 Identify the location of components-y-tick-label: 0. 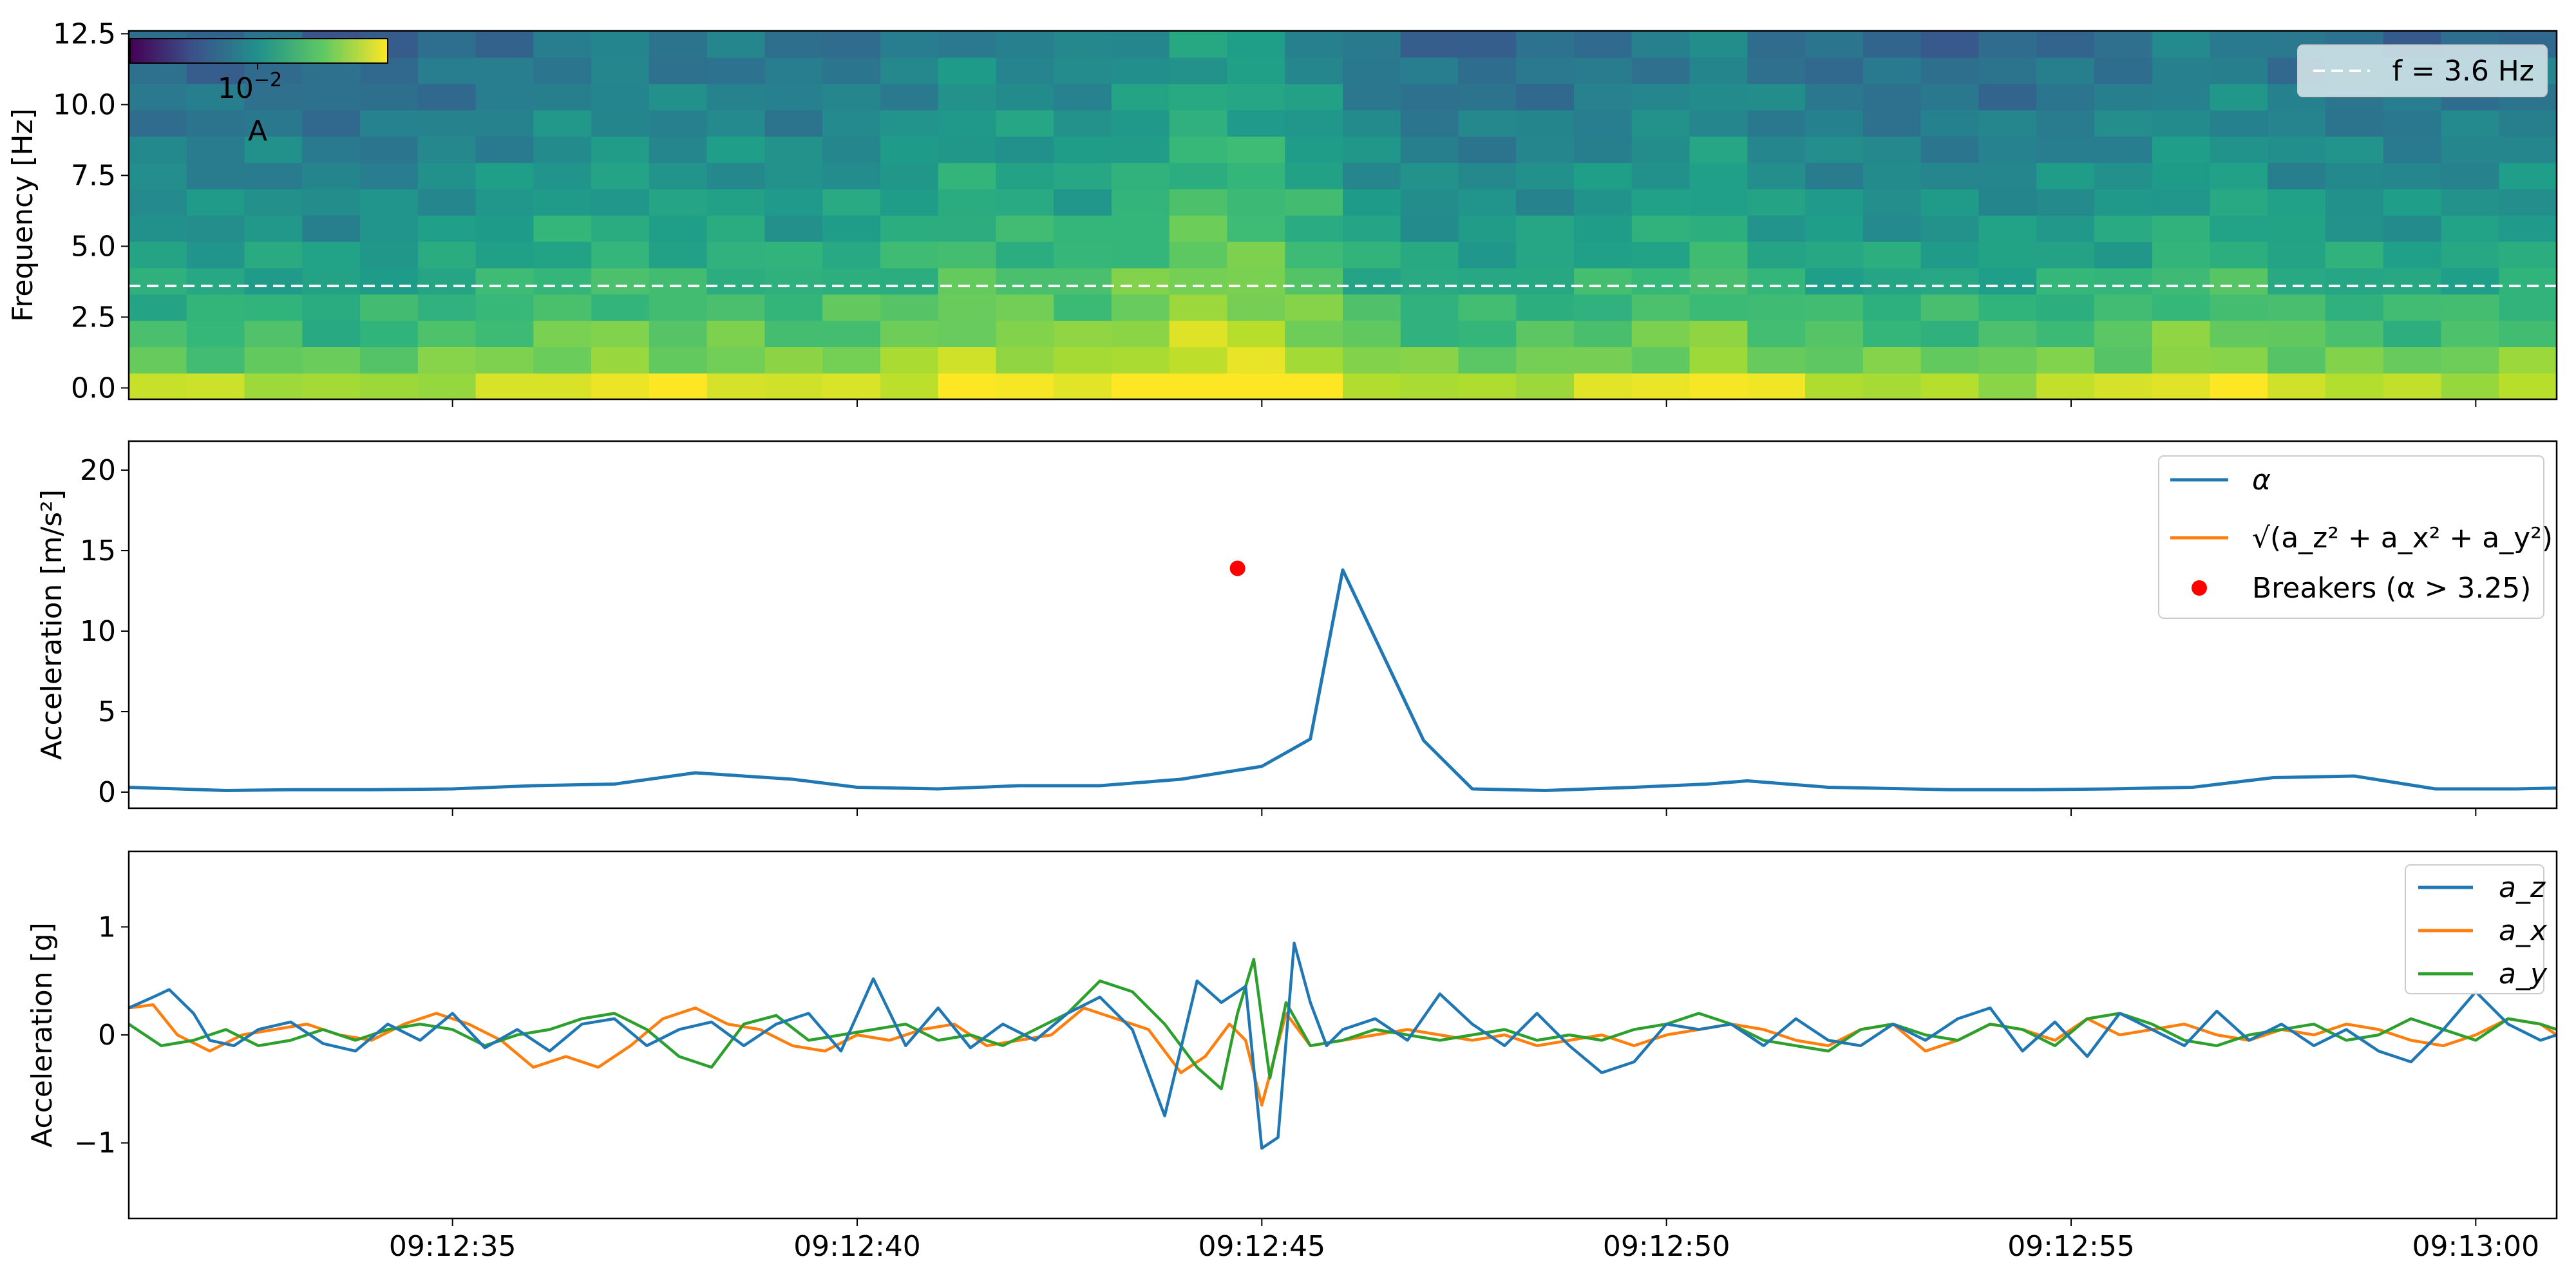
(107, 1035).